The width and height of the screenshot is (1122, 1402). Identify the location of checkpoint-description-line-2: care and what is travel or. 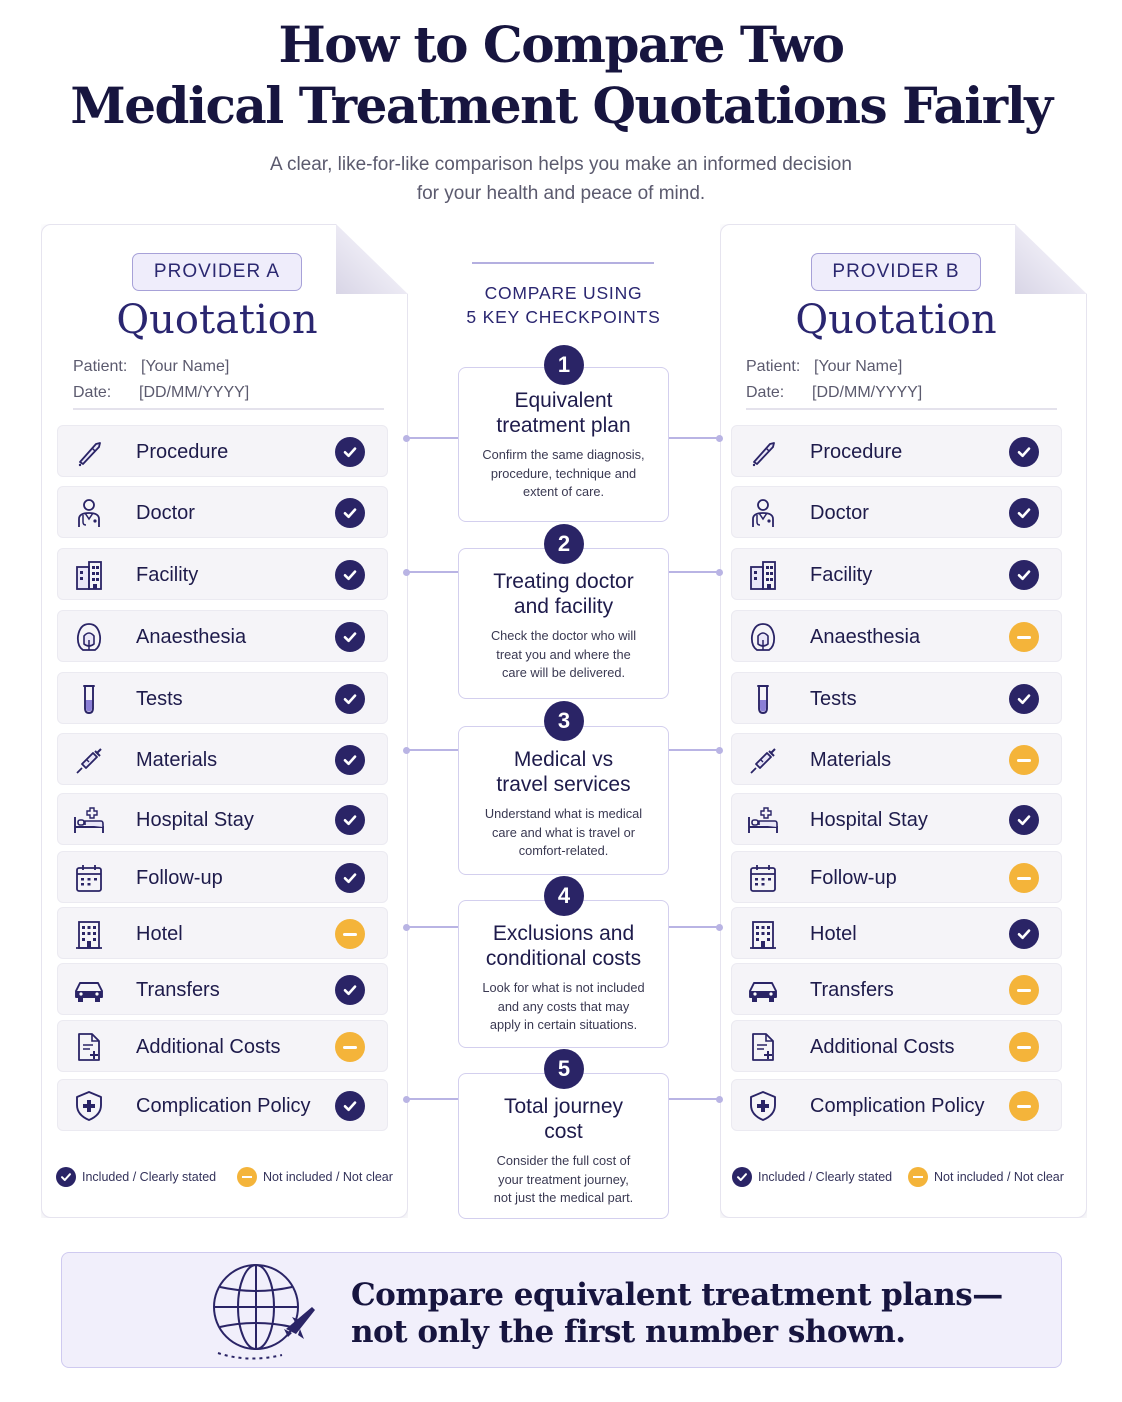
(563, 832).